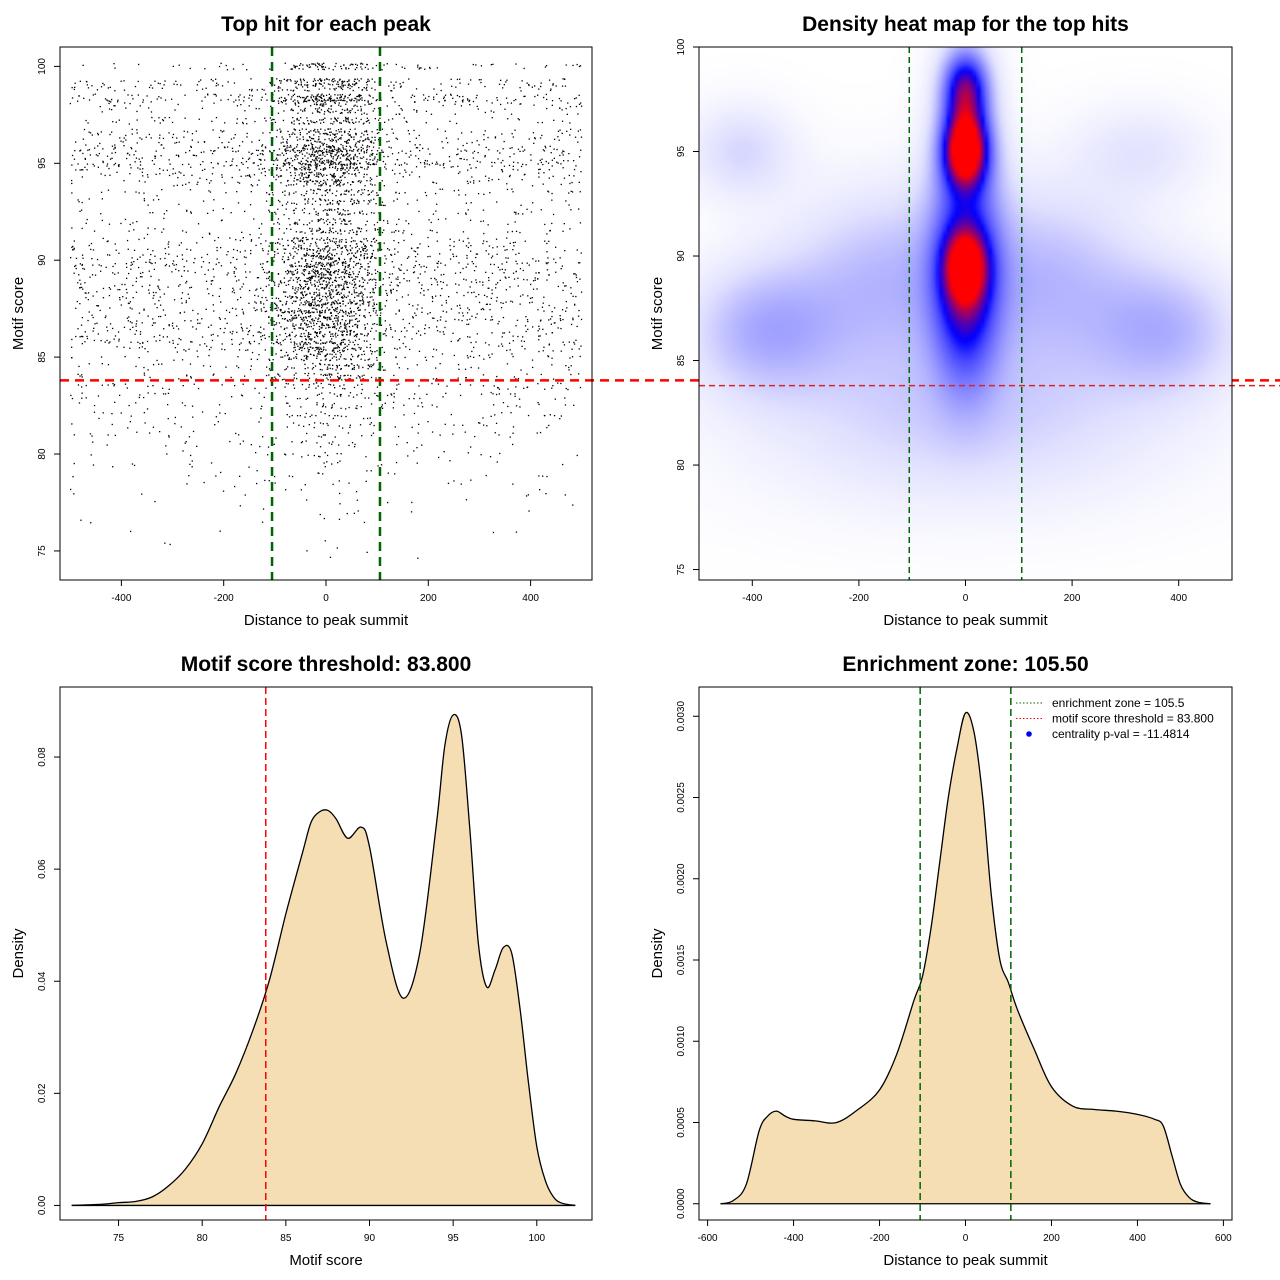 The image size is (1280, 1280). I want to click on x-tick-label: 400, so click(530, 598).